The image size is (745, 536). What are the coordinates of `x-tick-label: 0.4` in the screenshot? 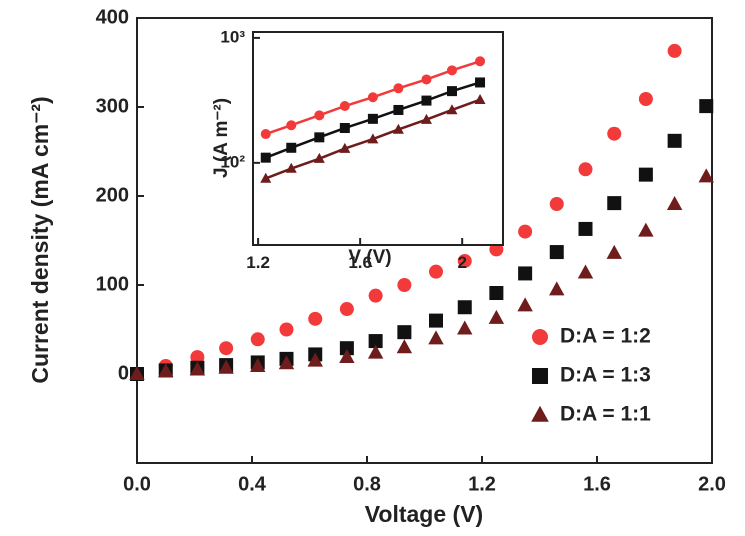 It's located at (252, 484).